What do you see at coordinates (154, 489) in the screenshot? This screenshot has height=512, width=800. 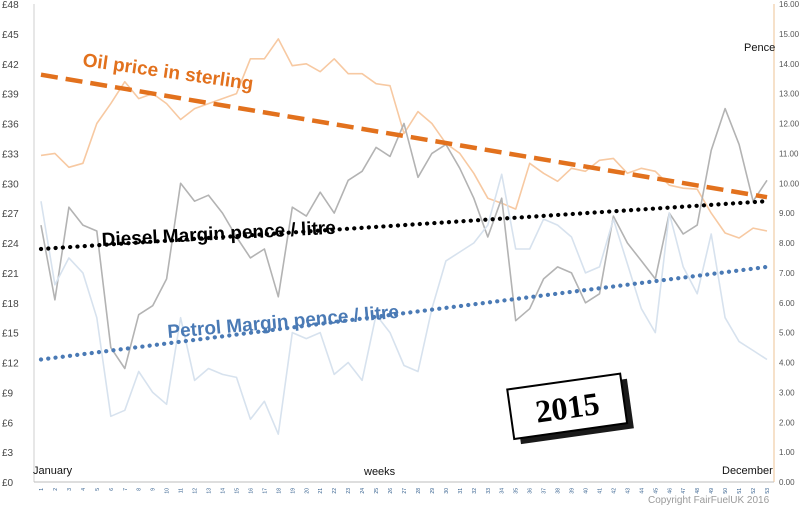 I see `week-tick-label: 9` at bounding box center [154, 489].